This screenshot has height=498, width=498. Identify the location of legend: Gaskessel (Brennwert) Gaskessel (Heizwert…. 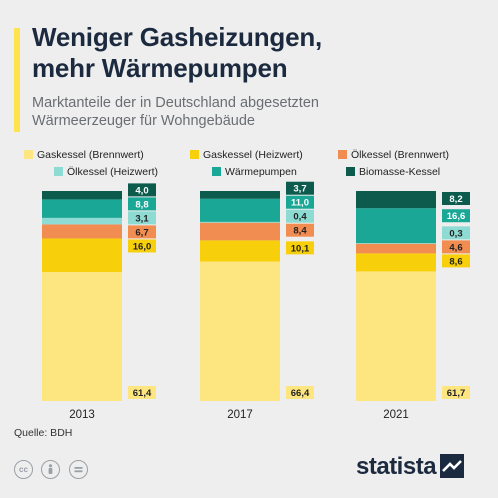
(249, 166).